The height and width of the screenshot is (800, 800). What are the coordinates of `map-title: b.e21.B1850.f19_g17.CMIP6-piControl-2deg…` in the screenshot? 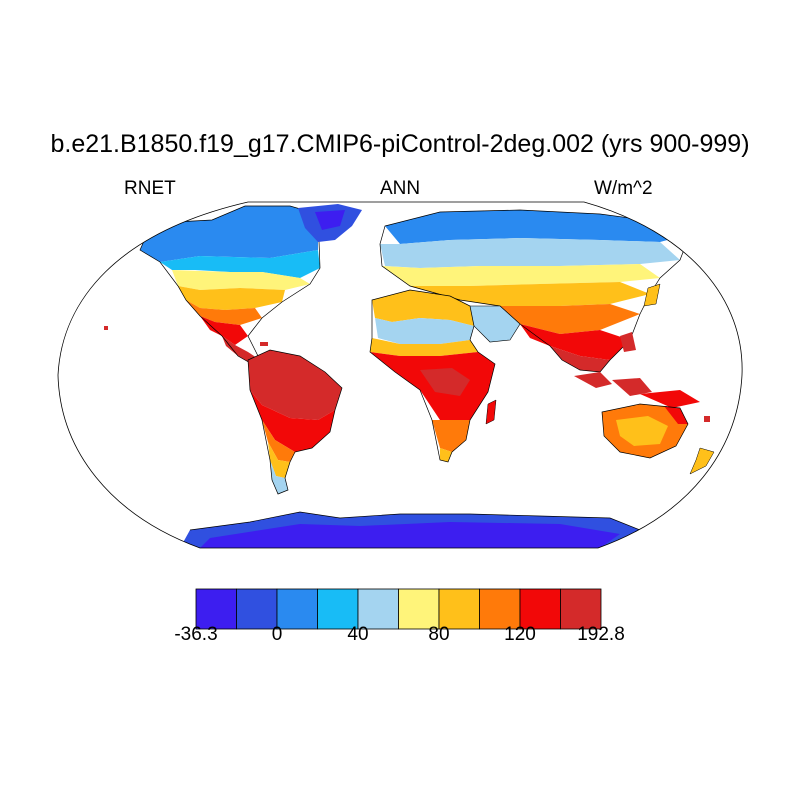 It's located at (400, 144).